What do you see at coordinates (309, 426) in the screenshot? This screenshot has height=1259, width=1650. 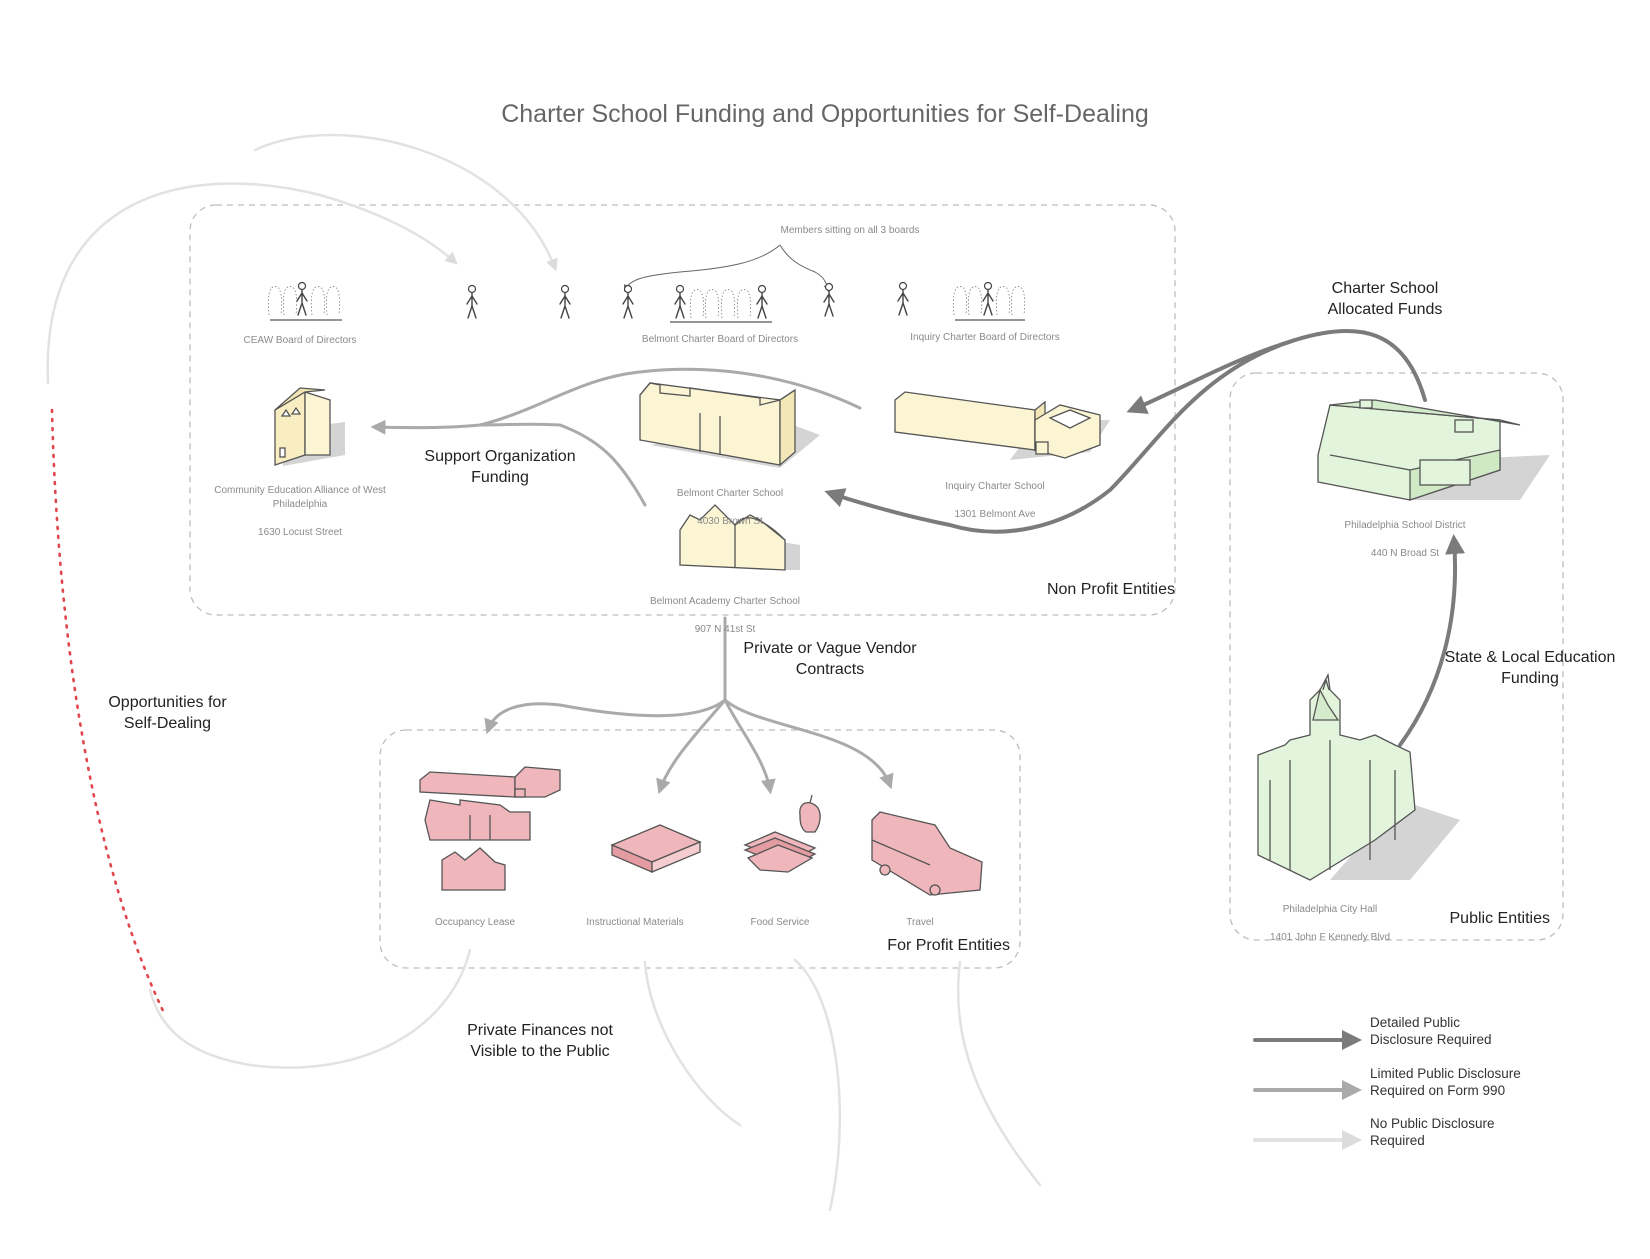 I see `ceaw-building` at bounding box center [309, 426].